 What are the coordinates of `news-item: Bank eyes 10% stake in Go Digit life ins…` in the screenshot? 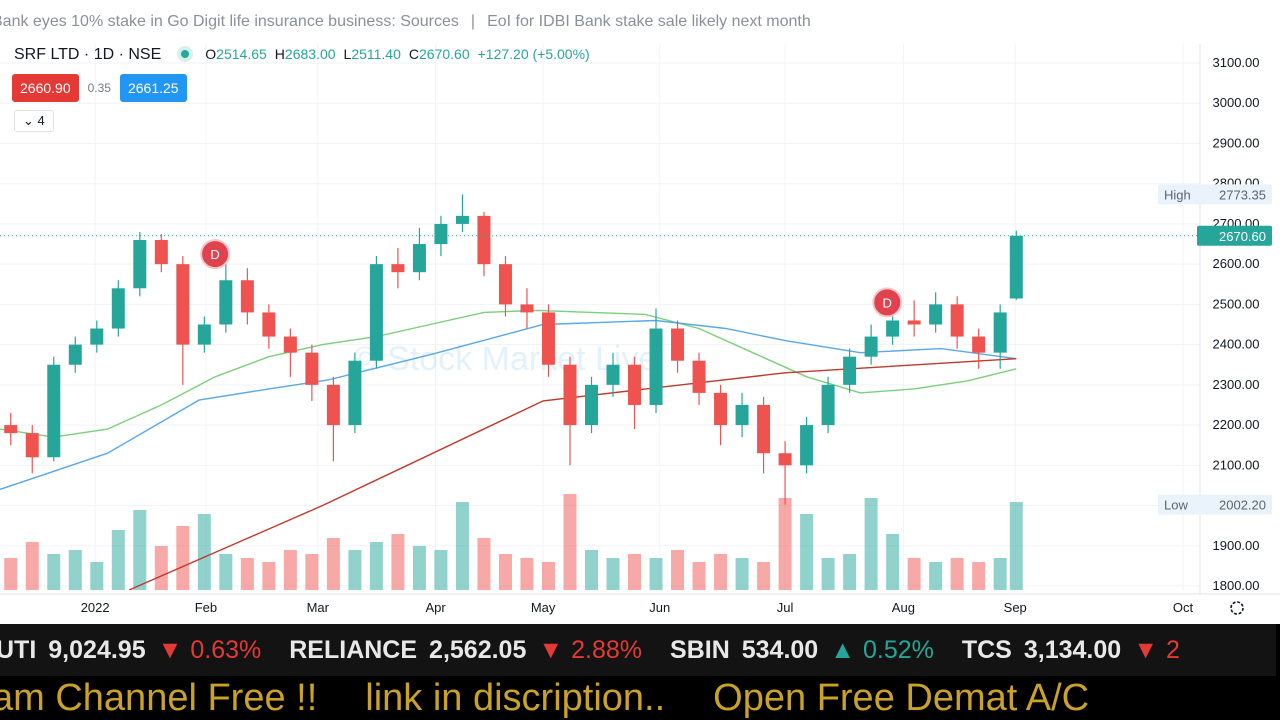 It's located at (229, 21).